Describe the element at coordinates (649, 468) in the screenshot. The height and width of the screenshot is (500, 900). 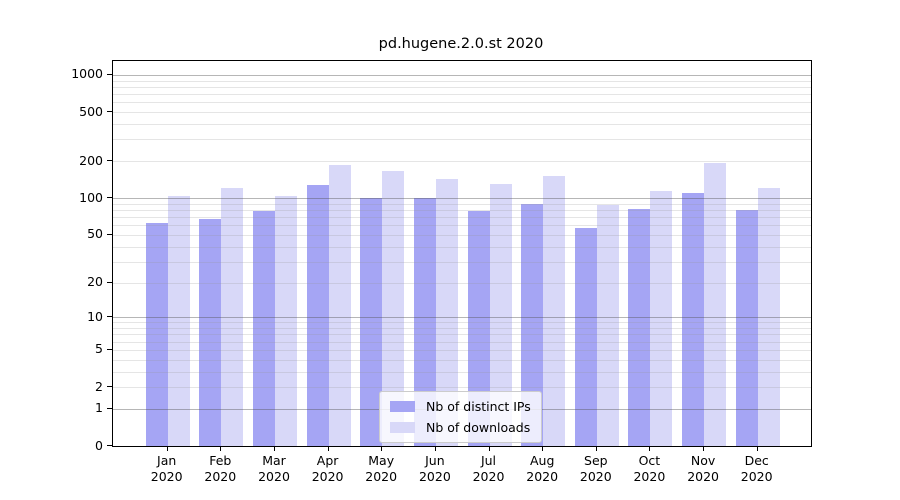
I see `x-tick-label-oct: Oct 2020` at that location.